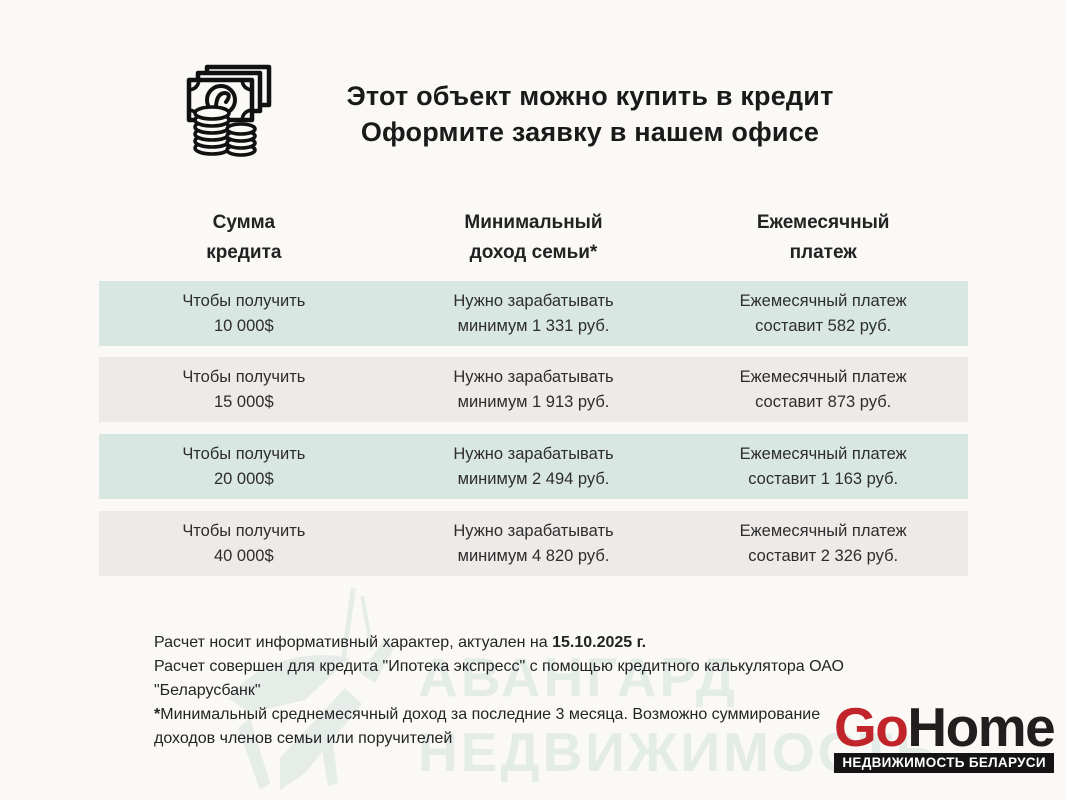  I want to click on cell-min-income: Нужно зарабатывать минимум 4 820 руб., so click(534, 544).